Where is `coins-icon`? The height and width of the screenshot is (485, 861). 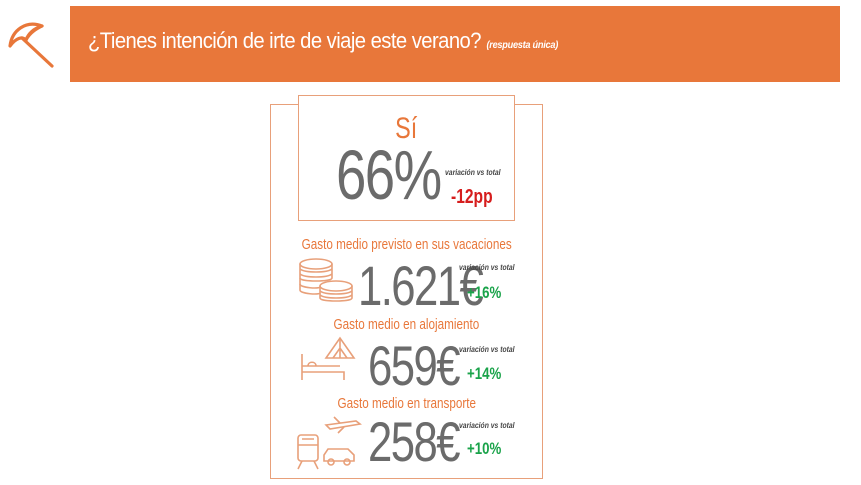
coins-icon is located at coordinates (327, 283).